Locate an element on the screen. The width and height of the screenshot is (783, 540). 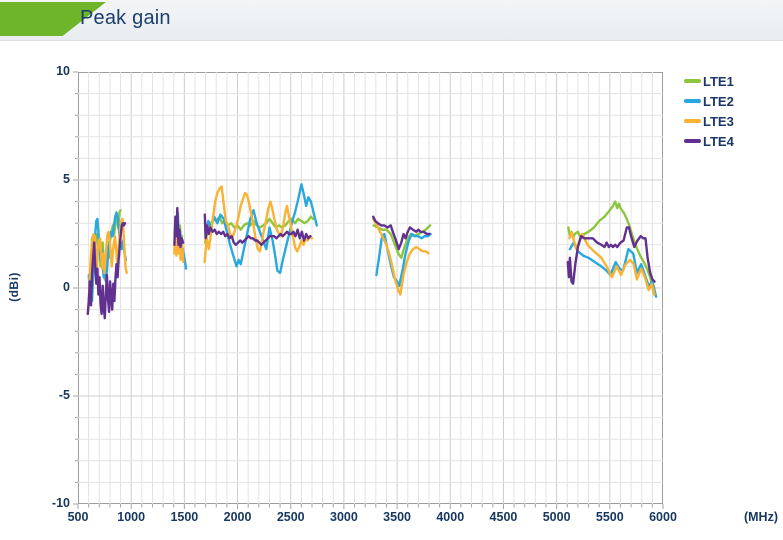
x-tick-label-3000: 3000 is located at coordinates (344, 517).